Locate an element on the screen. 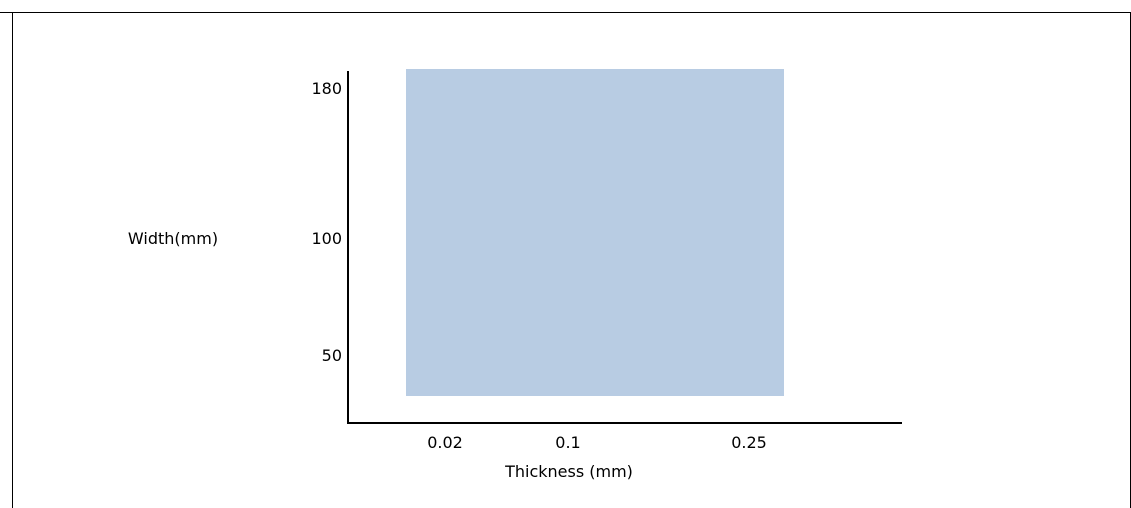 The image size is (1131, 508). y-tick-label: 50 is located at coordinates (332, 355).